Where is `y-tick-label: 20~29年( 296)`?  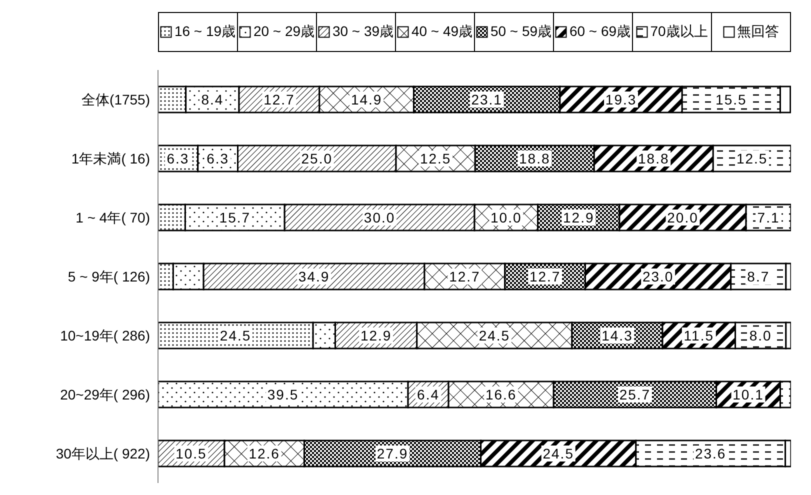 y-tick-label: 20~29年( 296) is located at coordinates (105, 394).